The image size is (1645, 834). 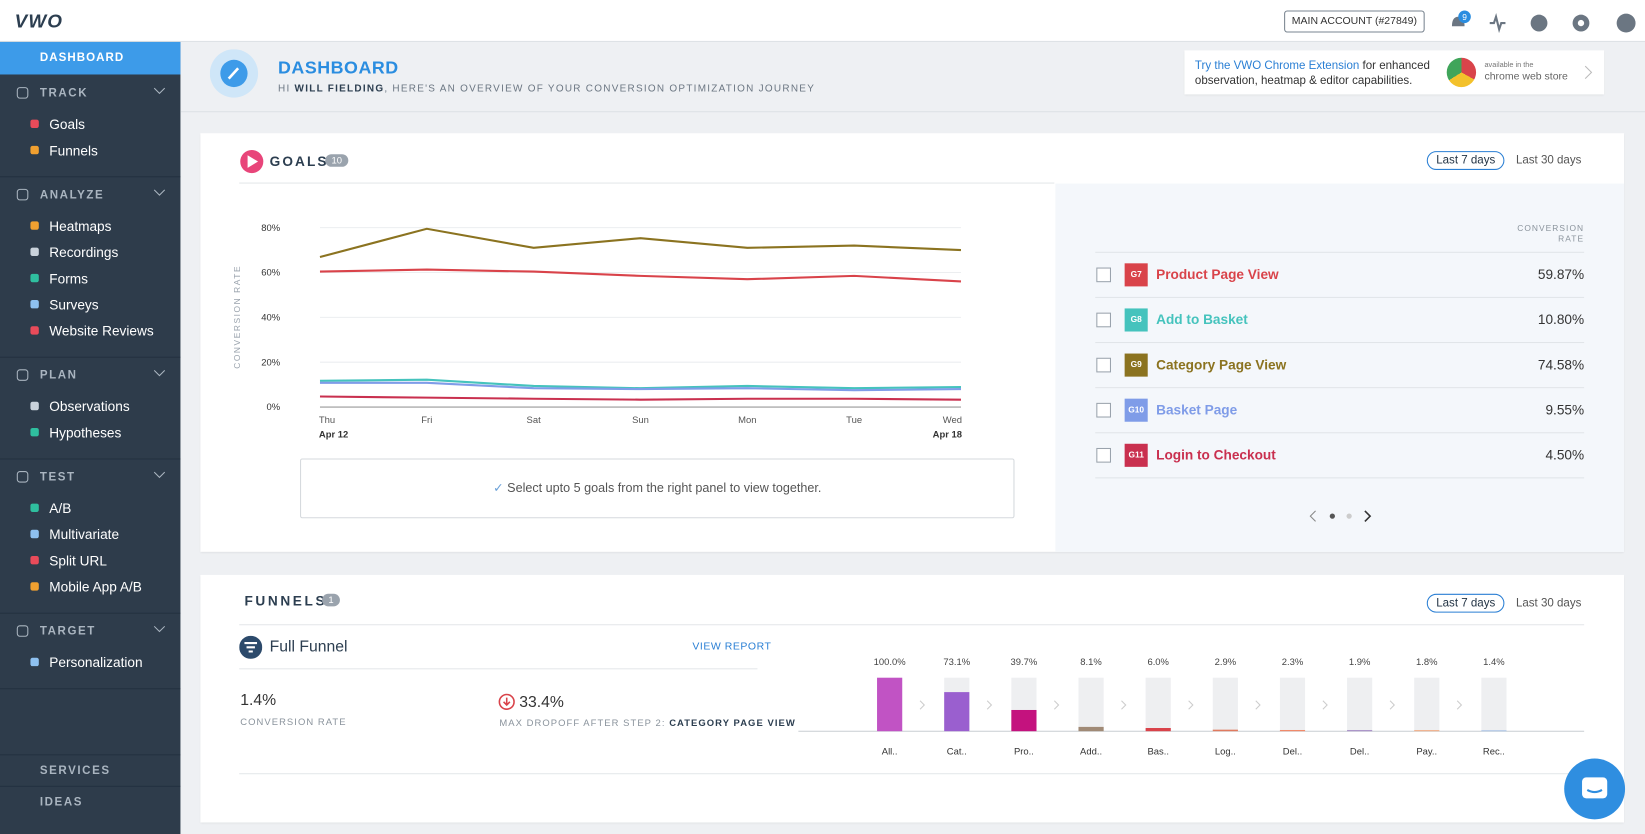 I want to click on goal-badge: G10, so click(x=1136, y=410).